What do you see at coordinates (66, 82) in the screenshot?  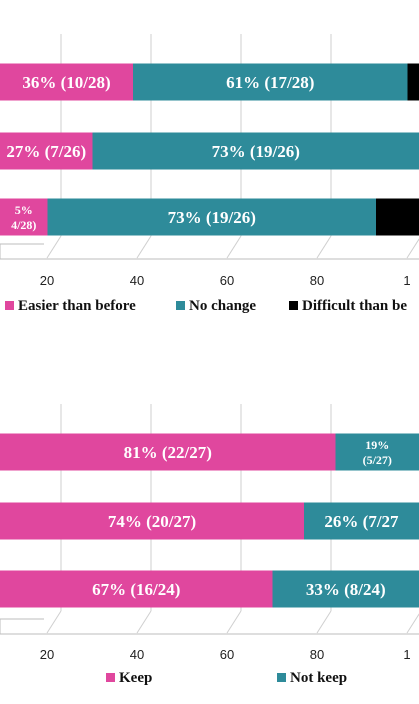 I see `chart-1-bar-data-label: 36% (10/28)` at bounding box center [66, 82].